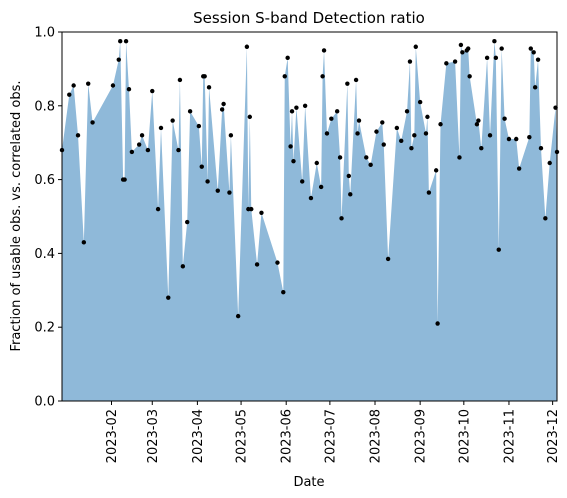  Describe the element at coordinates (421, 436) in the screenshot. I see `x-tick-label: 2023-09` at that location.